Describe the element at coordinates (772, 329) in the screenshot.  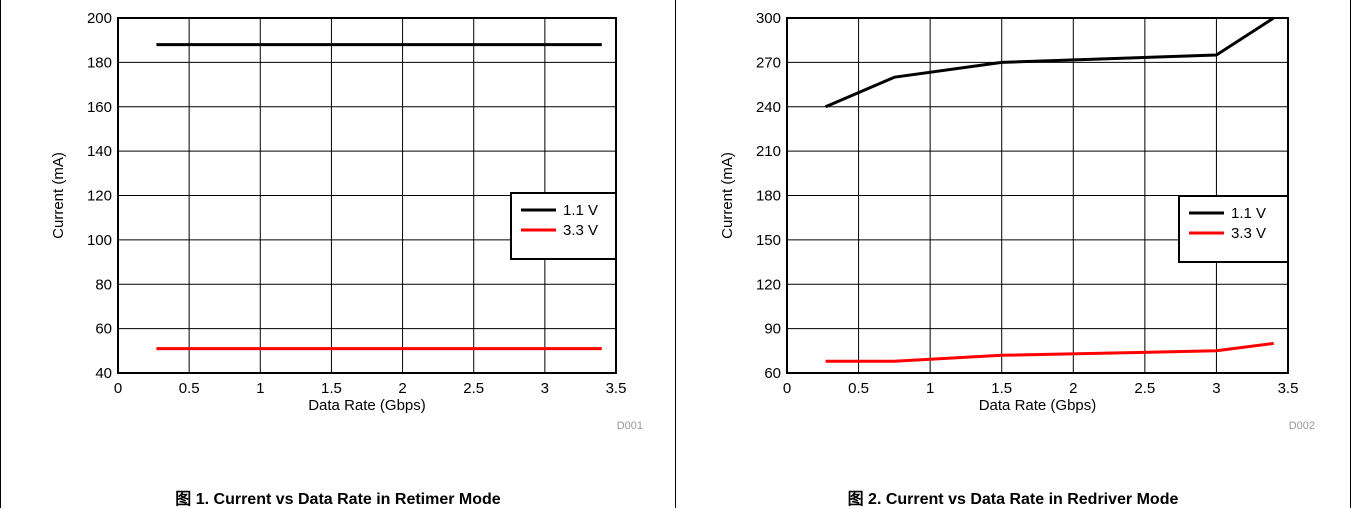
I see `y-tick-label: 90` at that location.